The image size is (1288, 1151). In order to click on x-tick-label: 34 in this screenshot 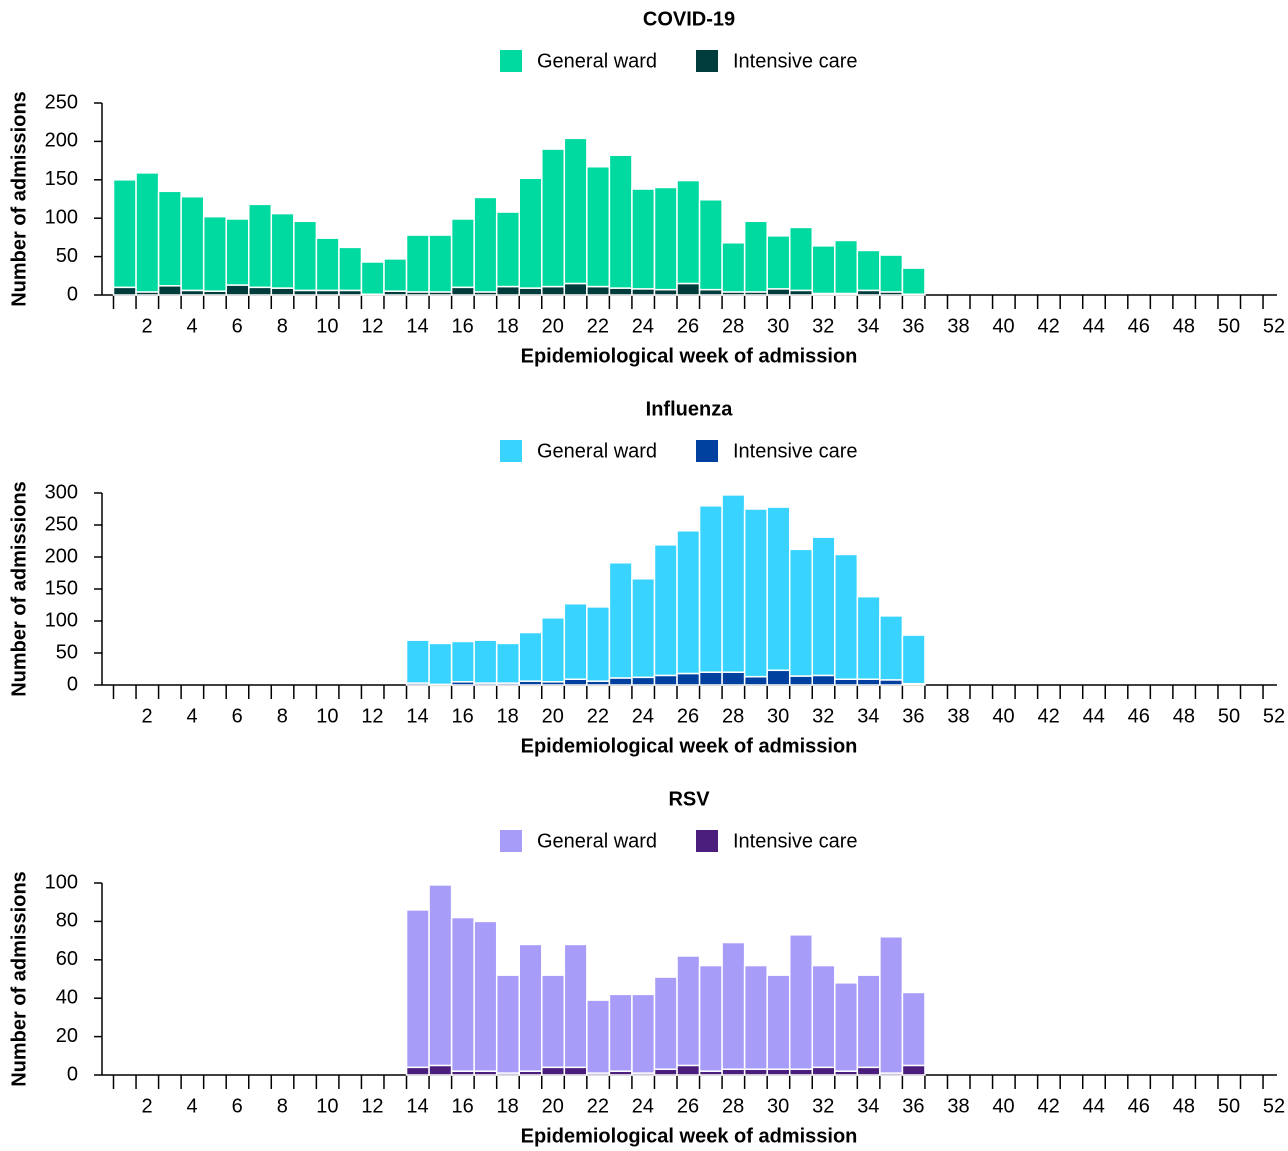, I will do `click(868, 716)`.